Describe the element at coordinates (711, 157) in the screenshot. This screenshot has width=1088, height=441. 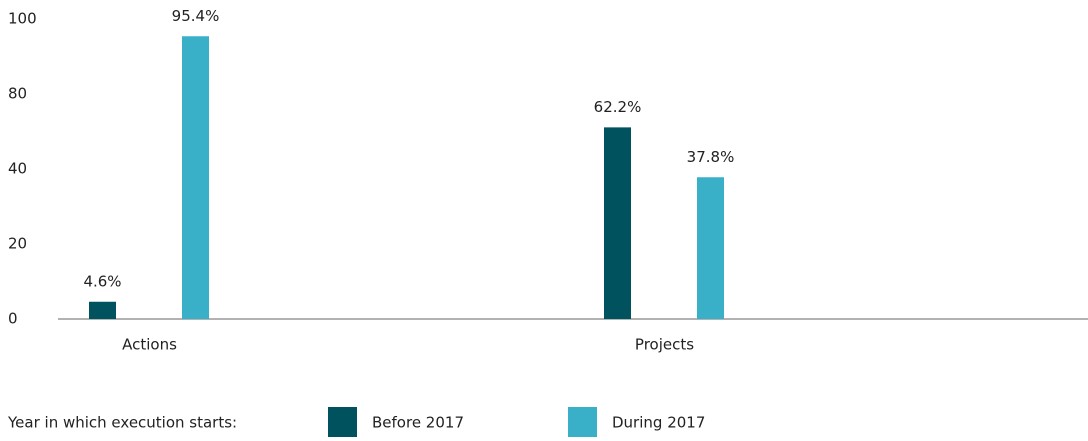
I see `value-label: 37.8%` at that location.